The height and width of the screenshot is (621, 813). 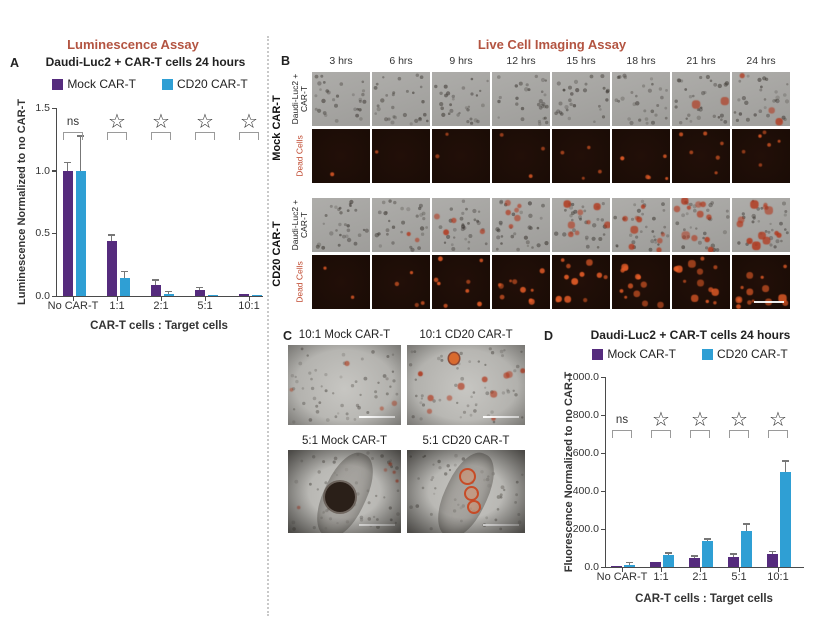 I want to click on micrograph-mock-overlay-12hrs, so click(x=521, y=99).